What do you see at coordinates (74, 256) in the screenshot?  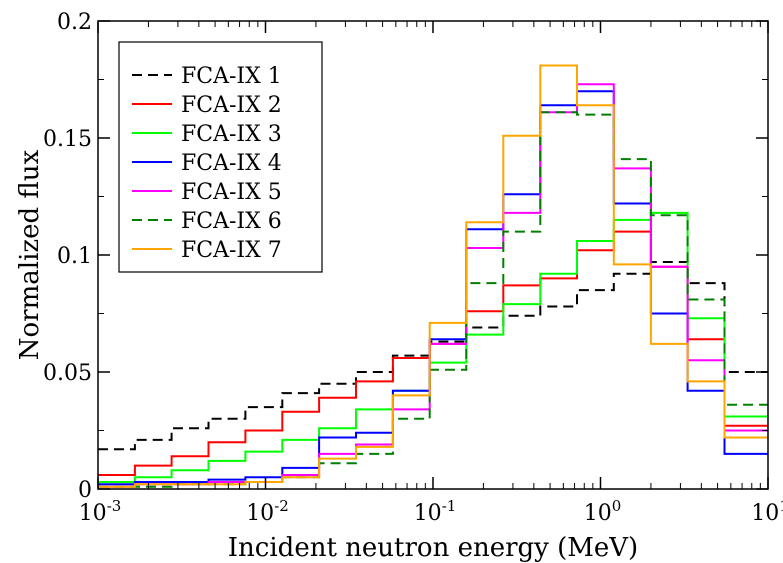 I see `y-tick-label: 0.1` at bounding box center [74, 256].